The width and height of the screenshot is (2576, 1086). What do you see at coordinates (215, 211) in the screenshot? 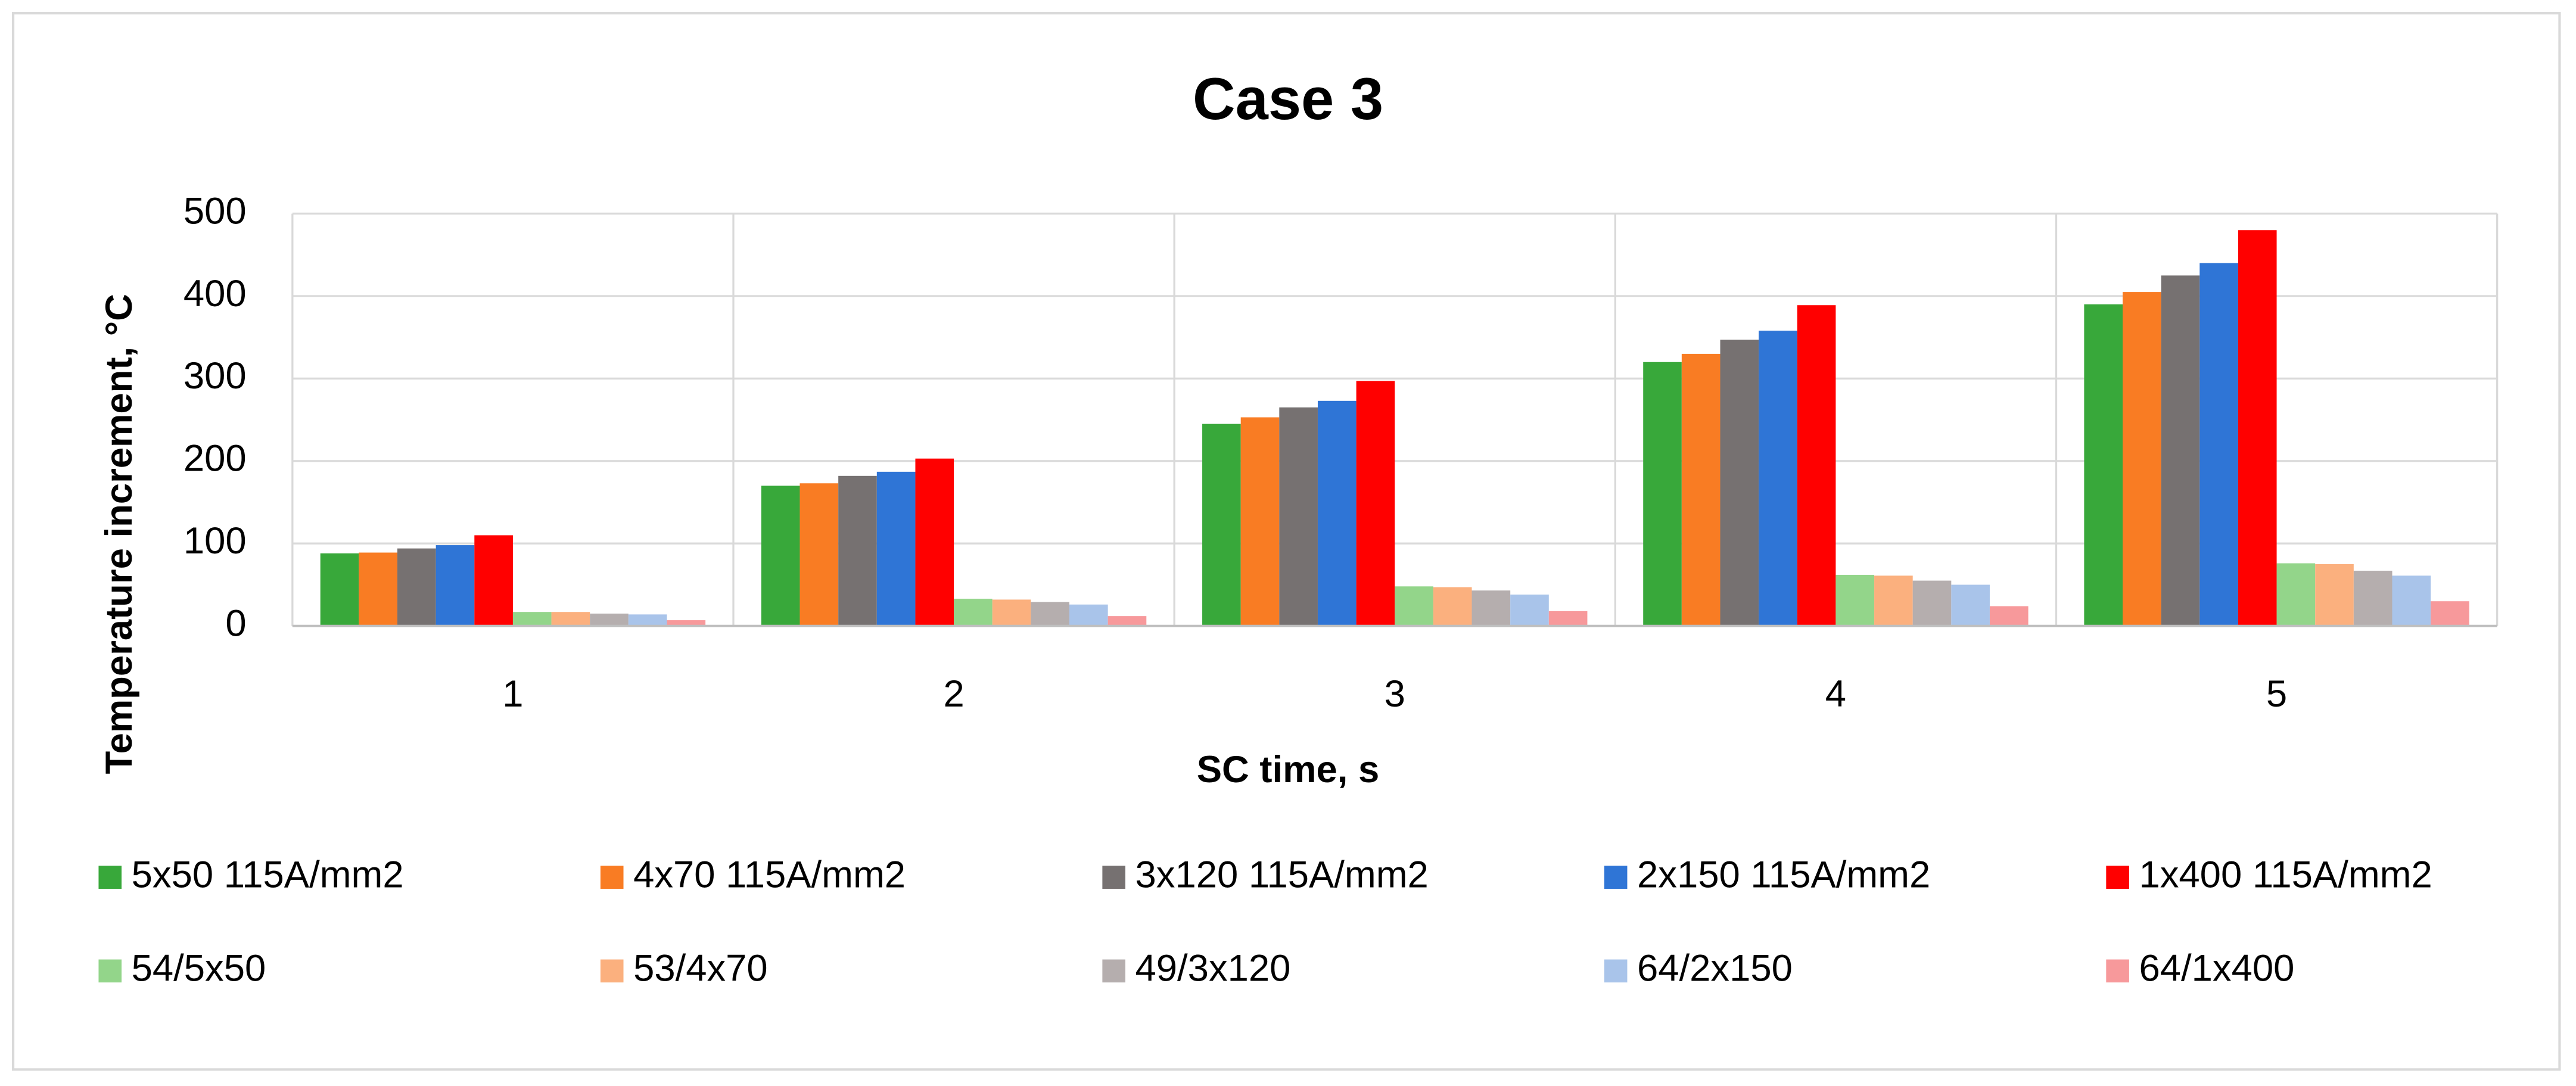
I see `y-tick-label: 500` at bounding box center [215, 211].